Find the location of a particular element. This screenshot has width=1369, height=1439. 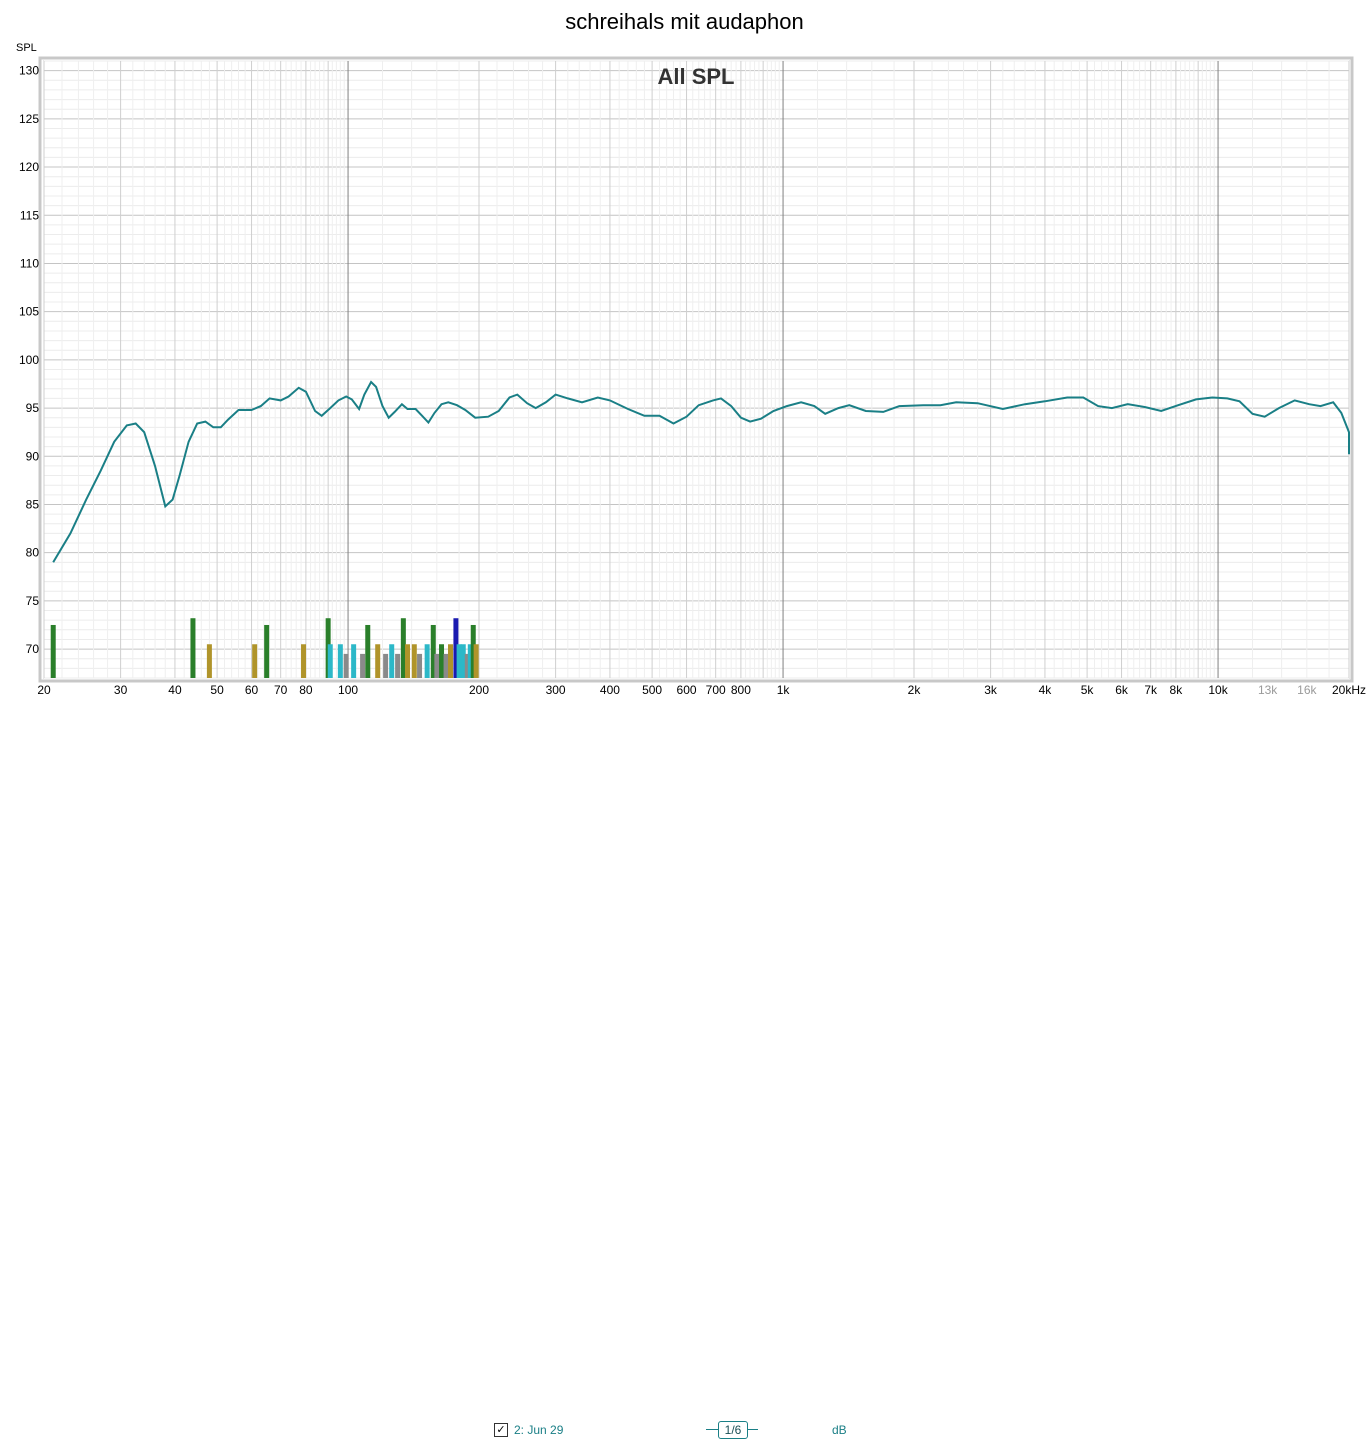

x-tick-label: 80 is located at coordinates (306, 690).